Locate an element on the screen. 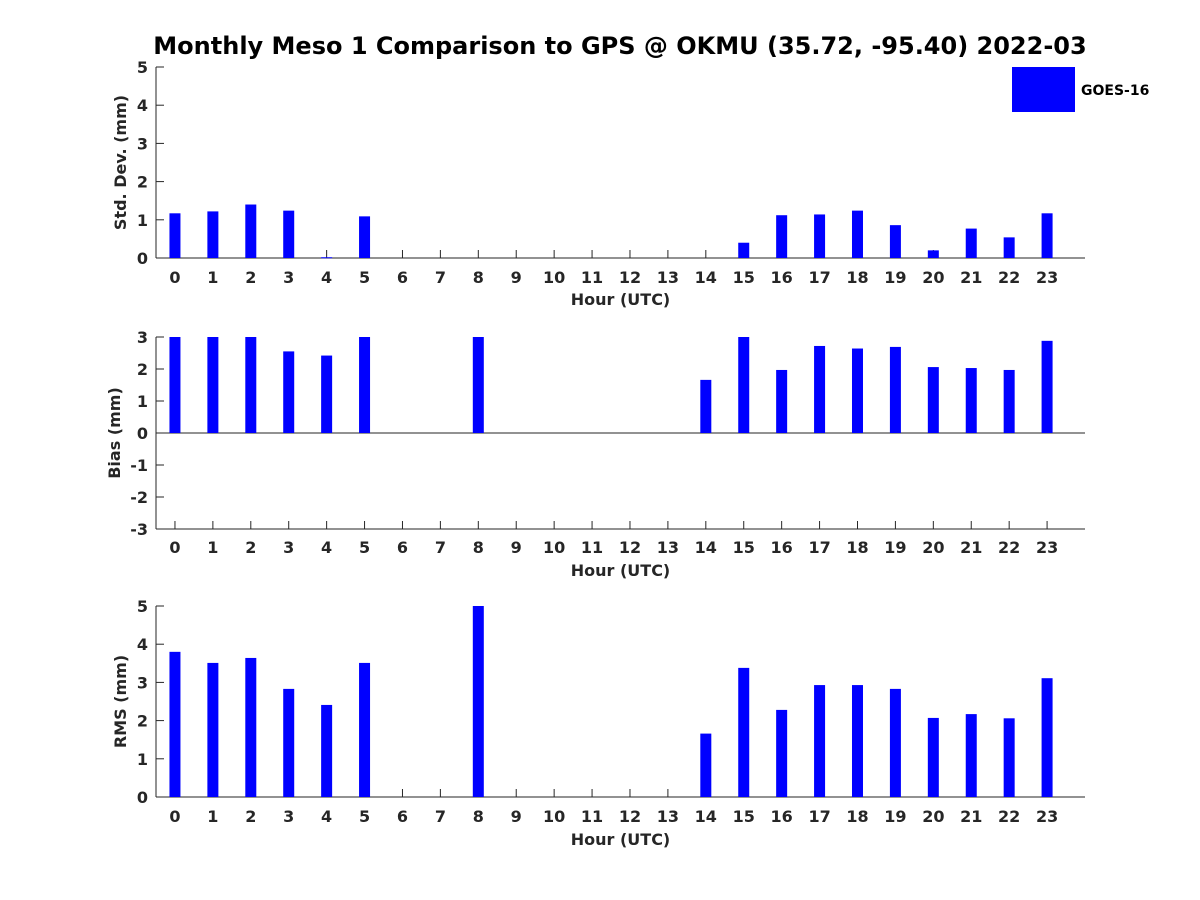 This screenshot has width=1200, height=900. stddev-y-tick-label: 0 is located at coordinates (142, 258).